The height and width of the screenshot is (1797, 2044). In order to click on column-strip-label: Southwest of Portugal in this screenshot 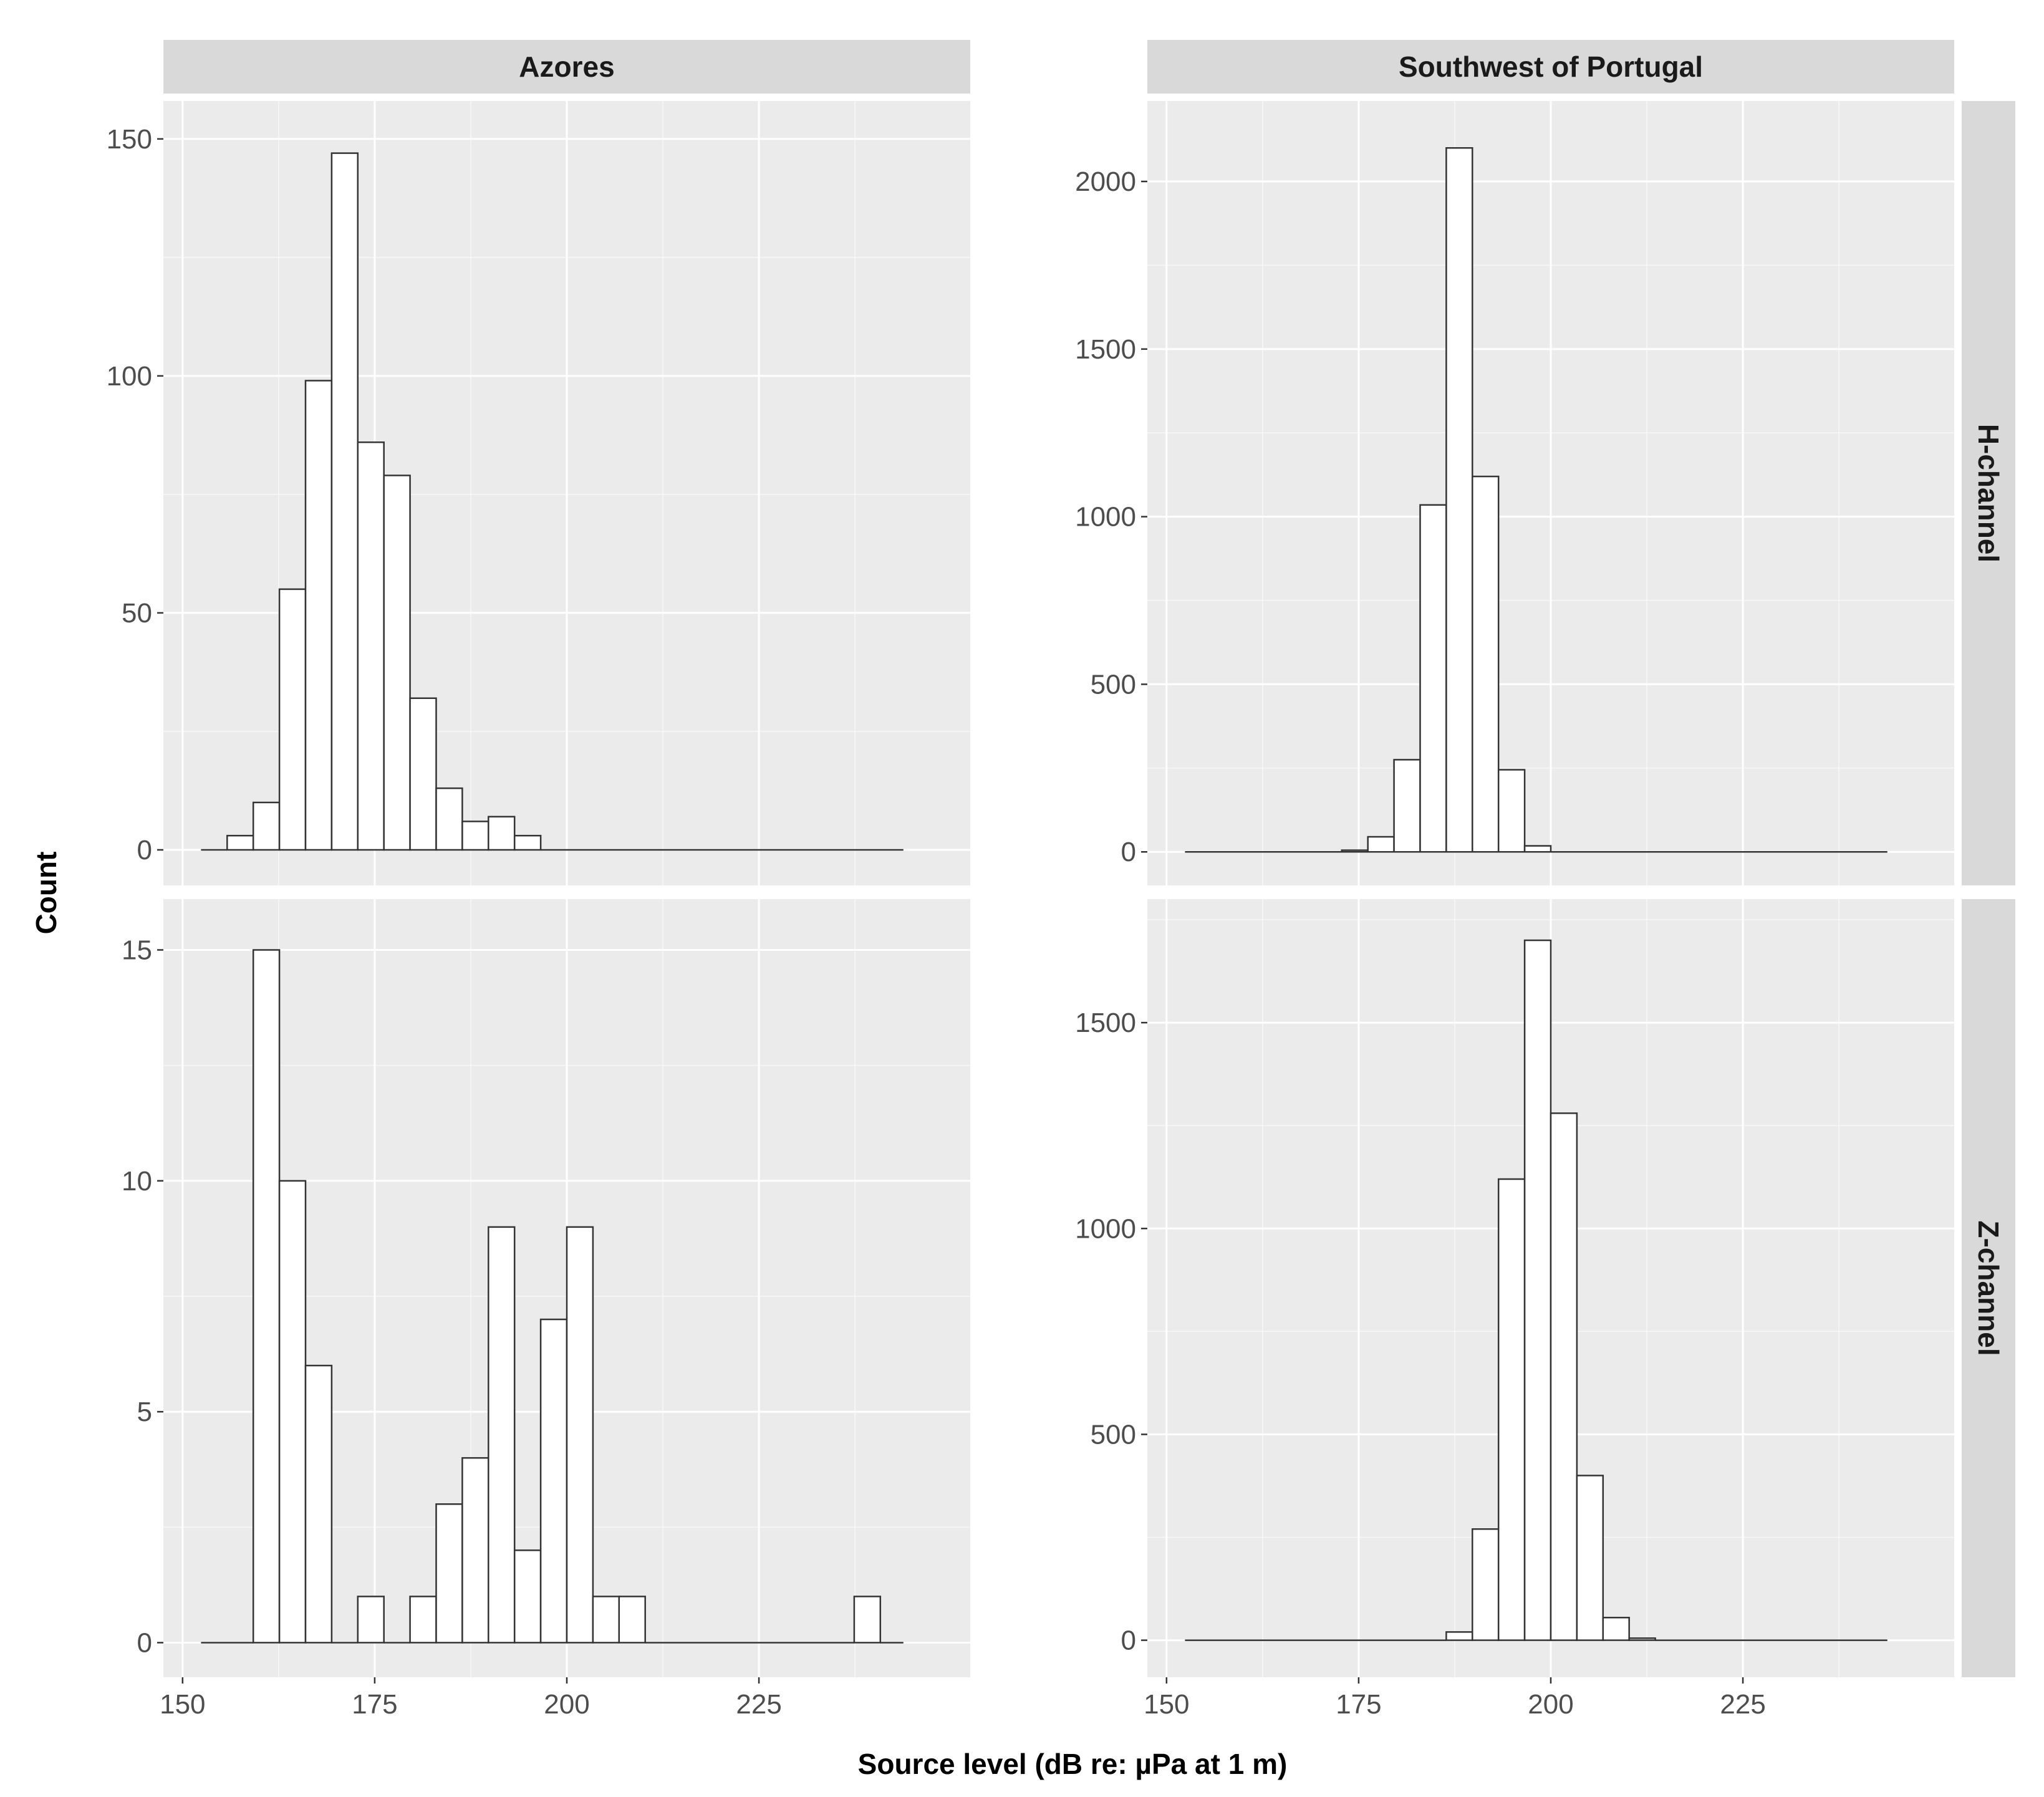, I will do `click(1551, 67)`.